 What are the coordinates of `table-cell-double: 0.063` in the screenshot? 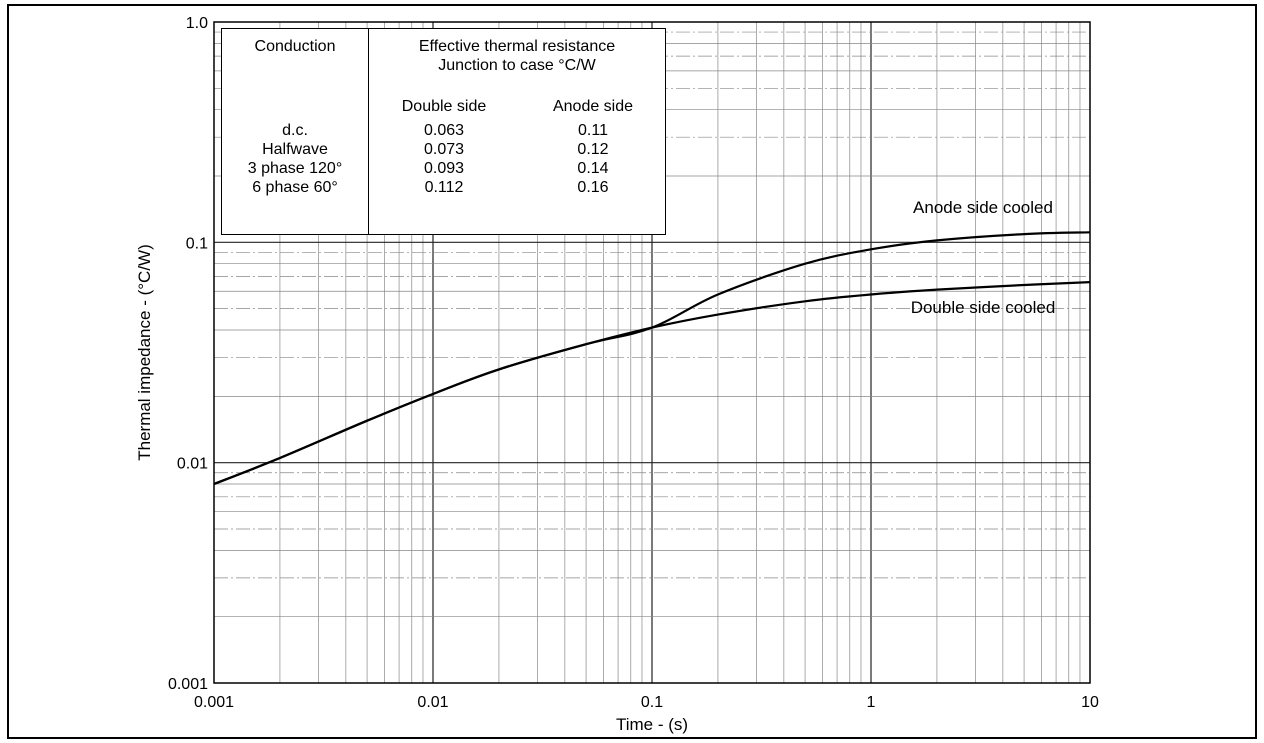 It's located at (444, 130).